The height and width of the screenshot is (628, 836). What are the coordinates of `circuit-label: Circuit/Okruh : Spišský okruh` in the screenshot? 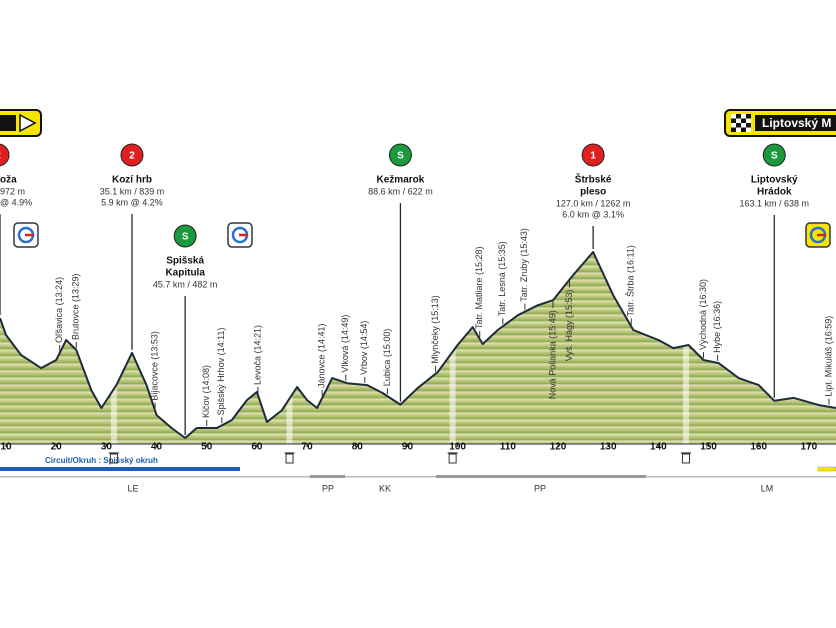 It's located at (101, 460).